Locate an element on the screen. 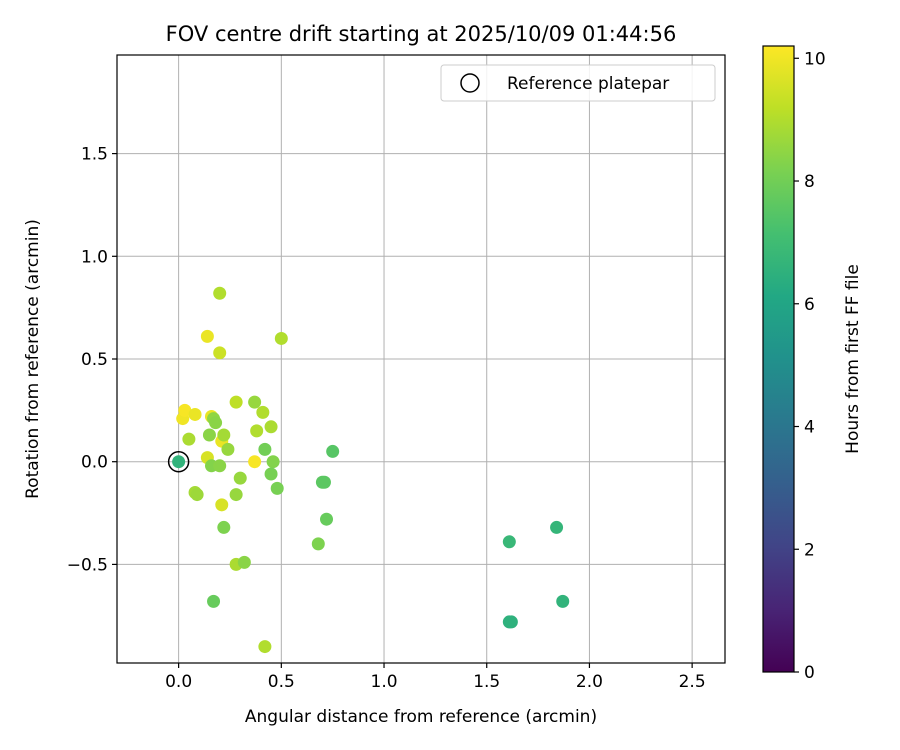  x-tick-label: 0.5 is located at coordinates (281, 682).